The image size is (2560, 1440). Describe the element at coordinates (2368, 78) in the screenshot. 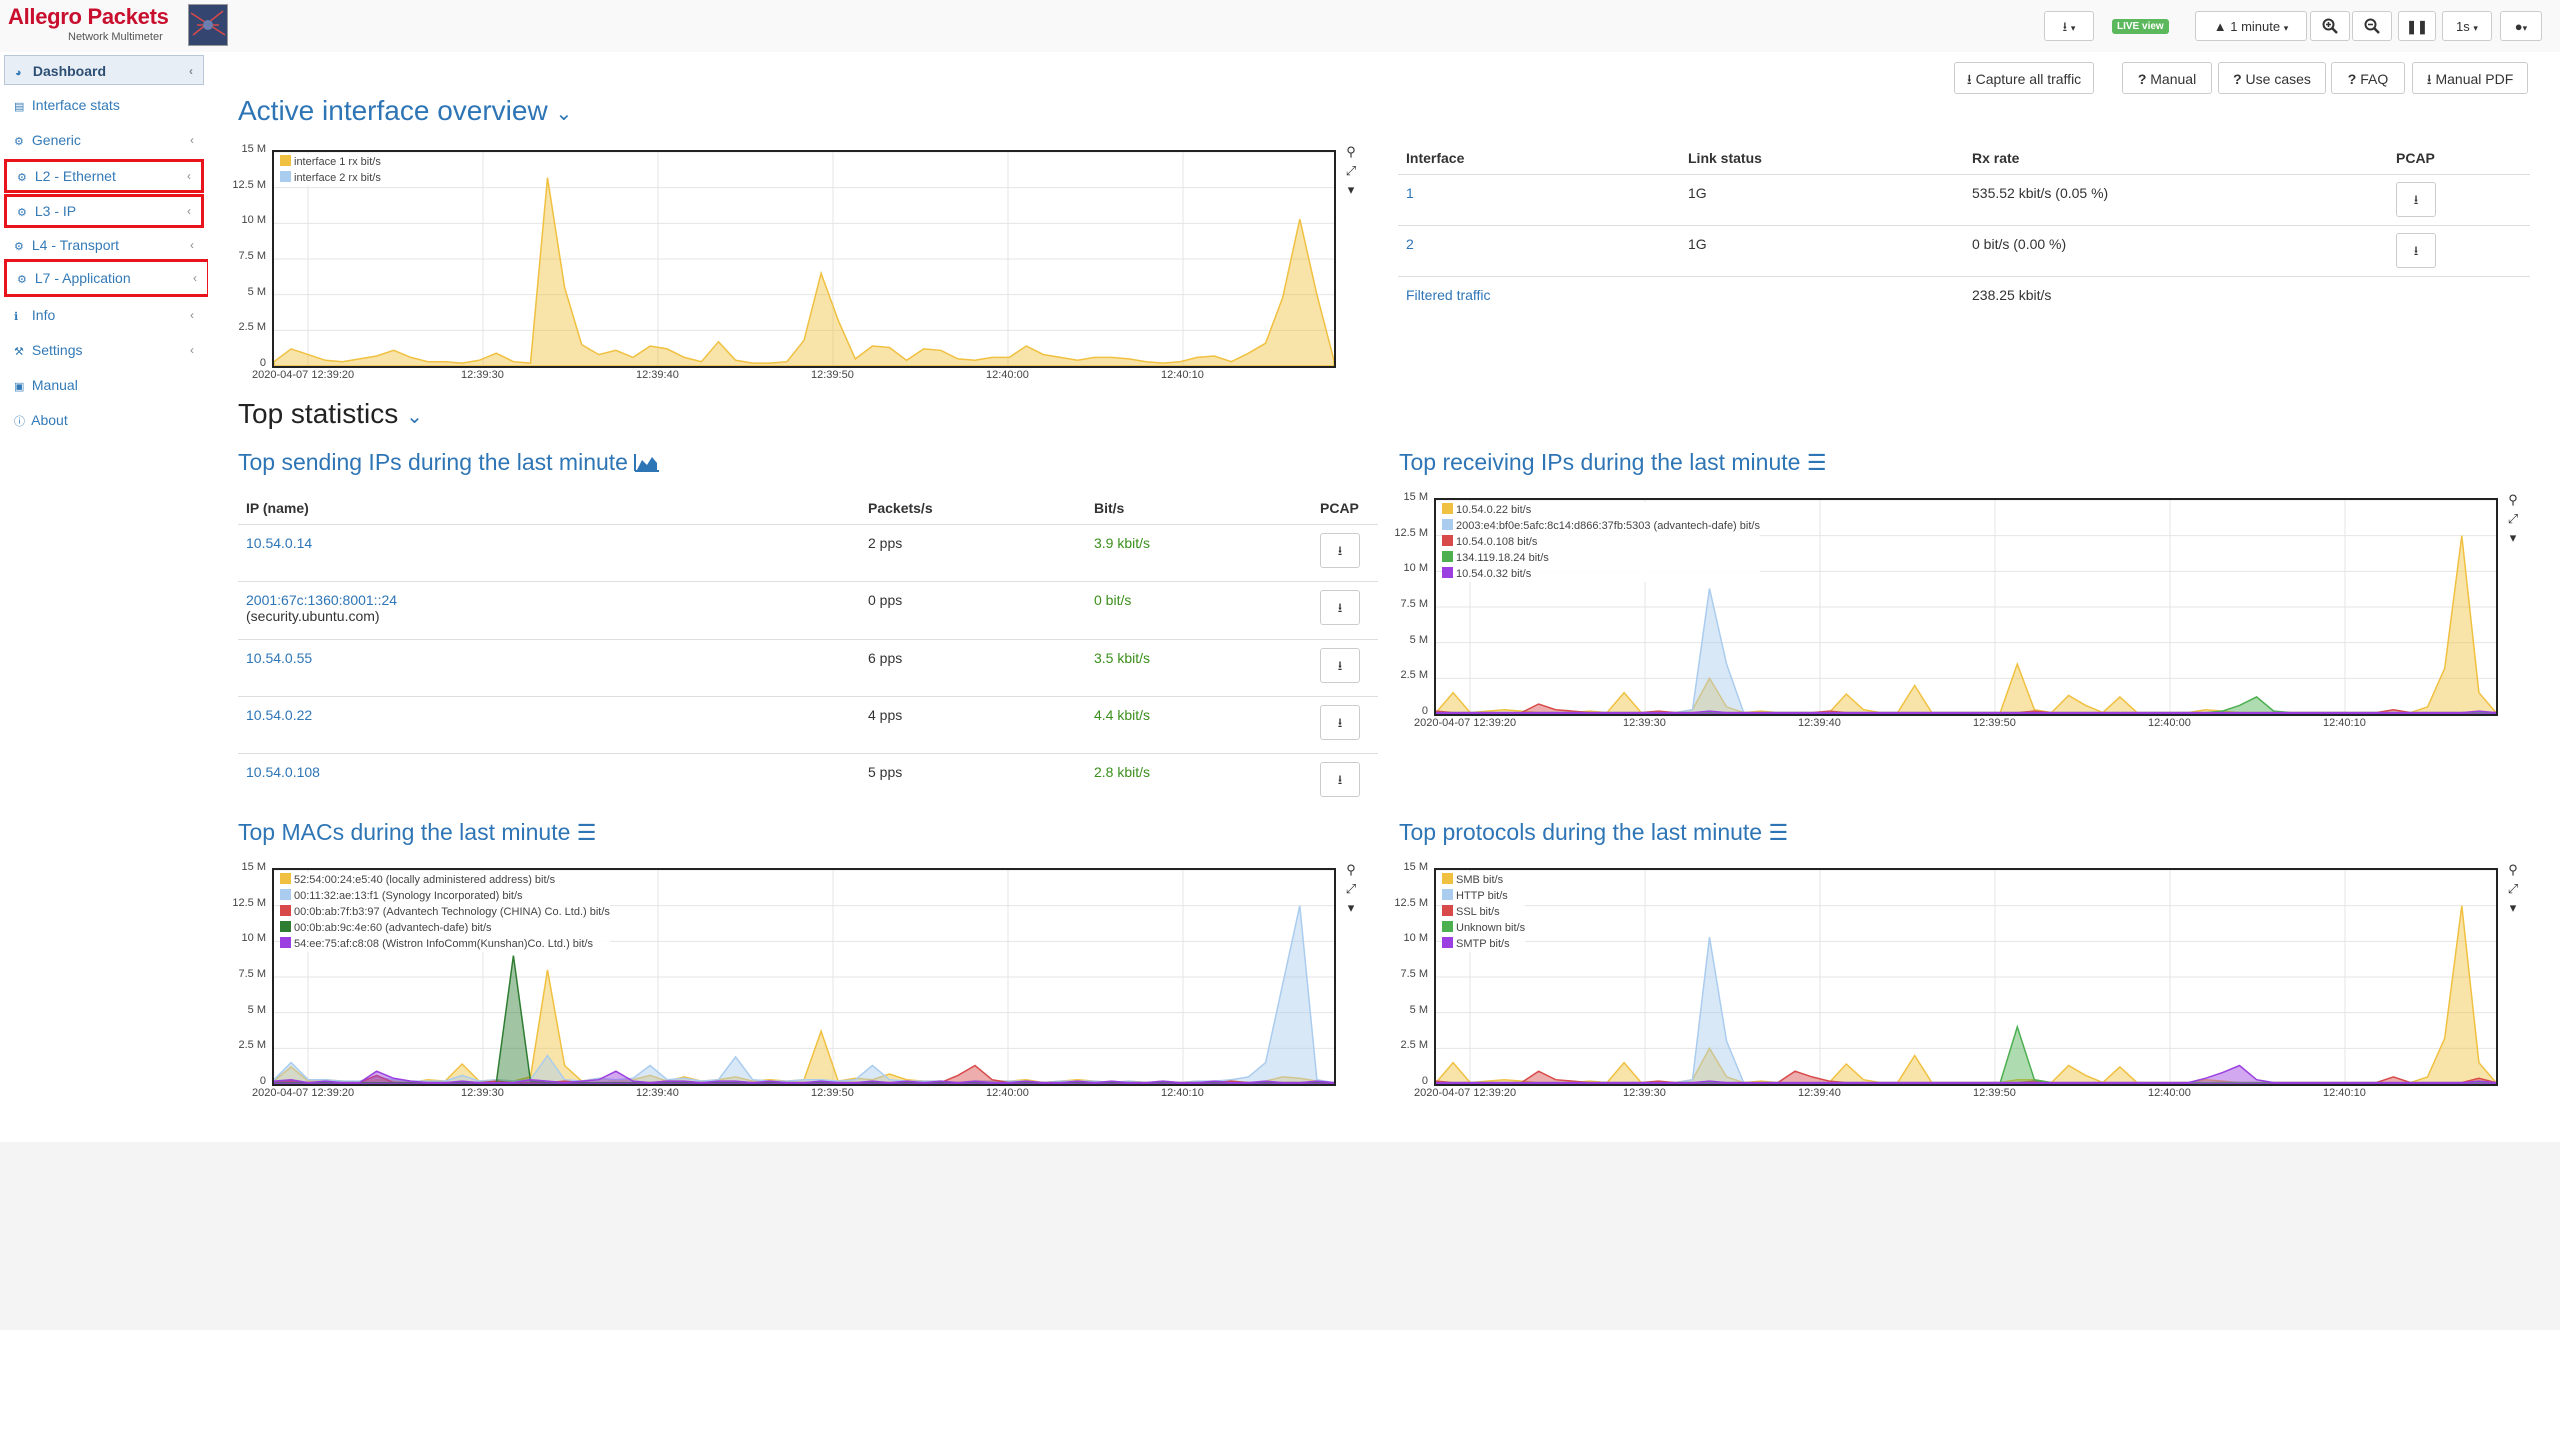

I see `faq-button: ? FAQ` at that location.